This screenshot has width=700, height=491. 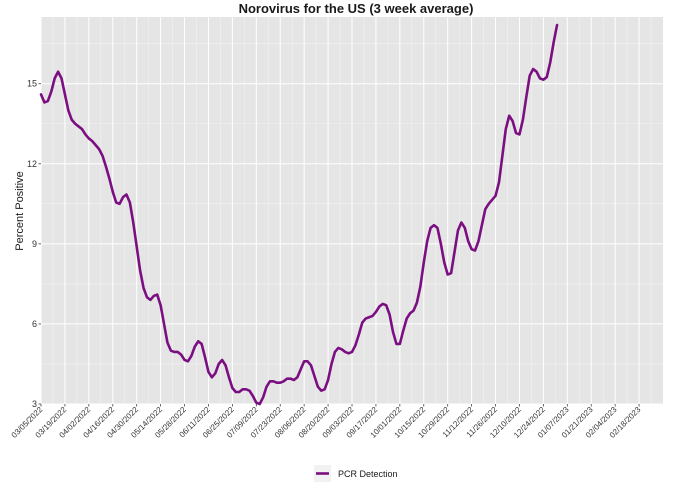 What do you see at coordinates (32, 164) in the screenshot?
I see `y-tick-label: 12` at bounding box center [32, 164].